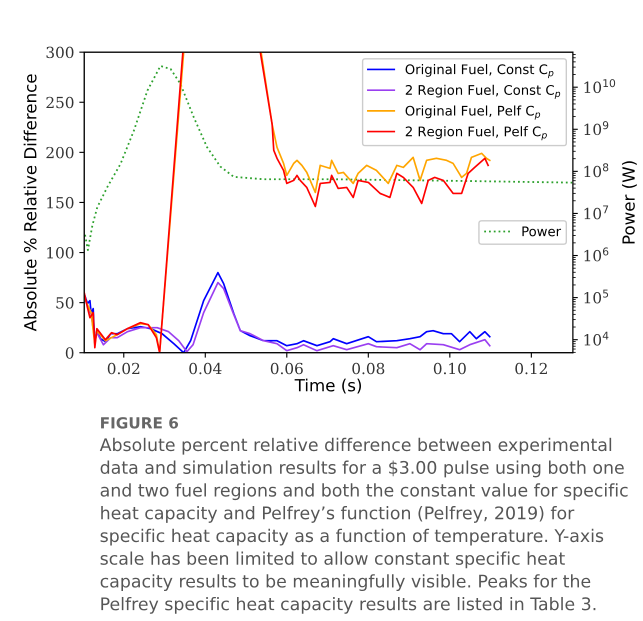 The height and width of the screenshot is (621, 643). I want to click on x-tick-label: 0.12, so click(531, 368).